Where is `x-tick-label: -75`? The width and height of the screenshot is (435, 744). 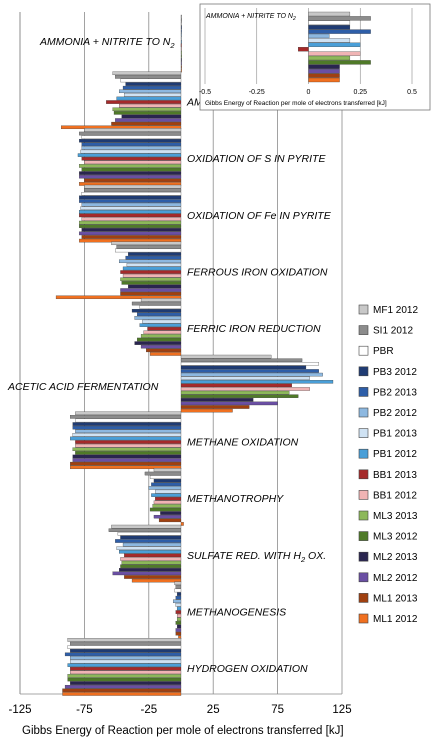 x-tick-label: -75 is located at coordinates (84, 710).